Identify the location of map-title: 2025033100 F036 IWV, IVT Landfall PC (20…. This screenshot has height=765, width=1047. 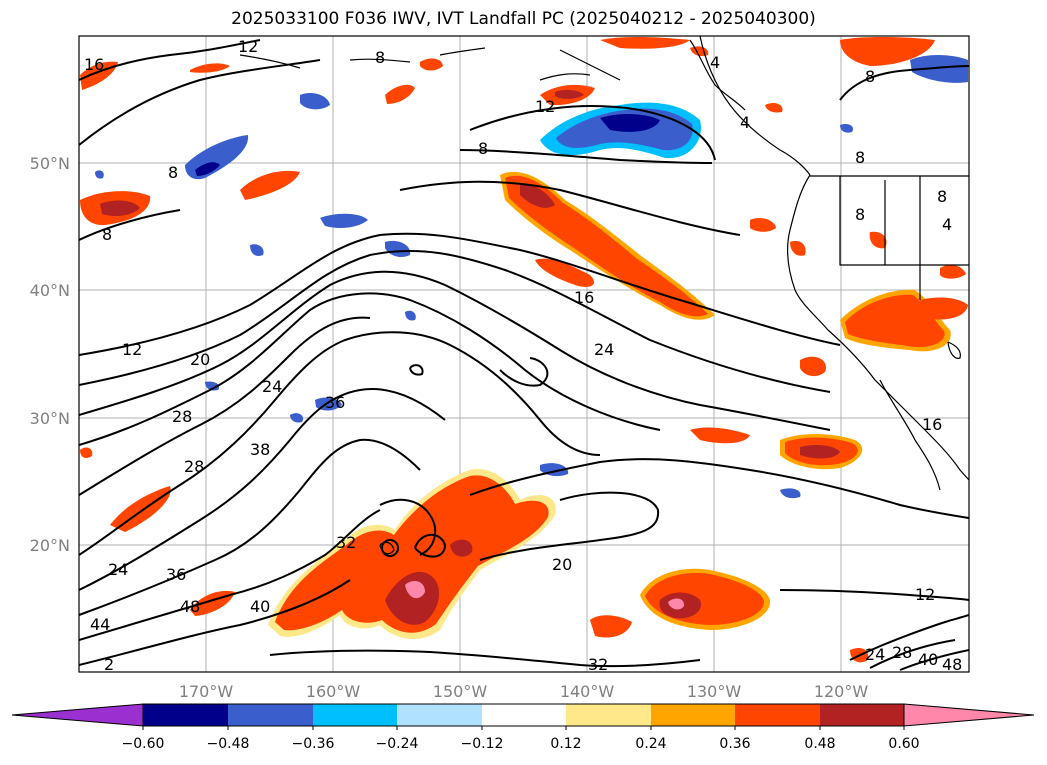
(523, 19).